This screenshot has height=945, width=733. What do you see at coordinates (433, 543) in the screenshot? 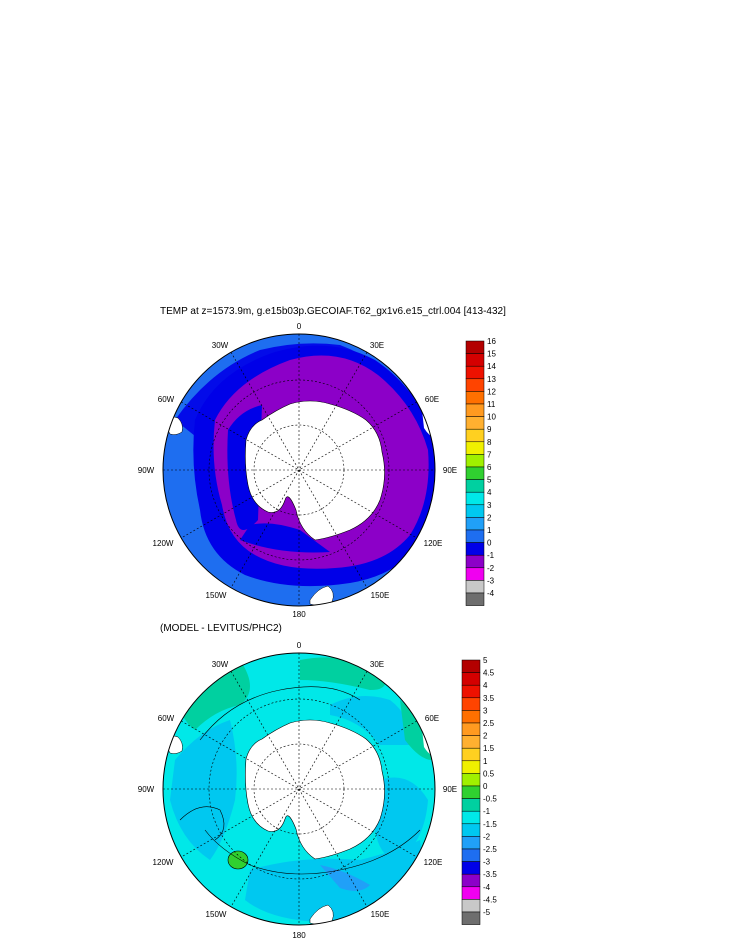
I see `panel1-lon-120e: 120E` at bounding box center [433, 543].